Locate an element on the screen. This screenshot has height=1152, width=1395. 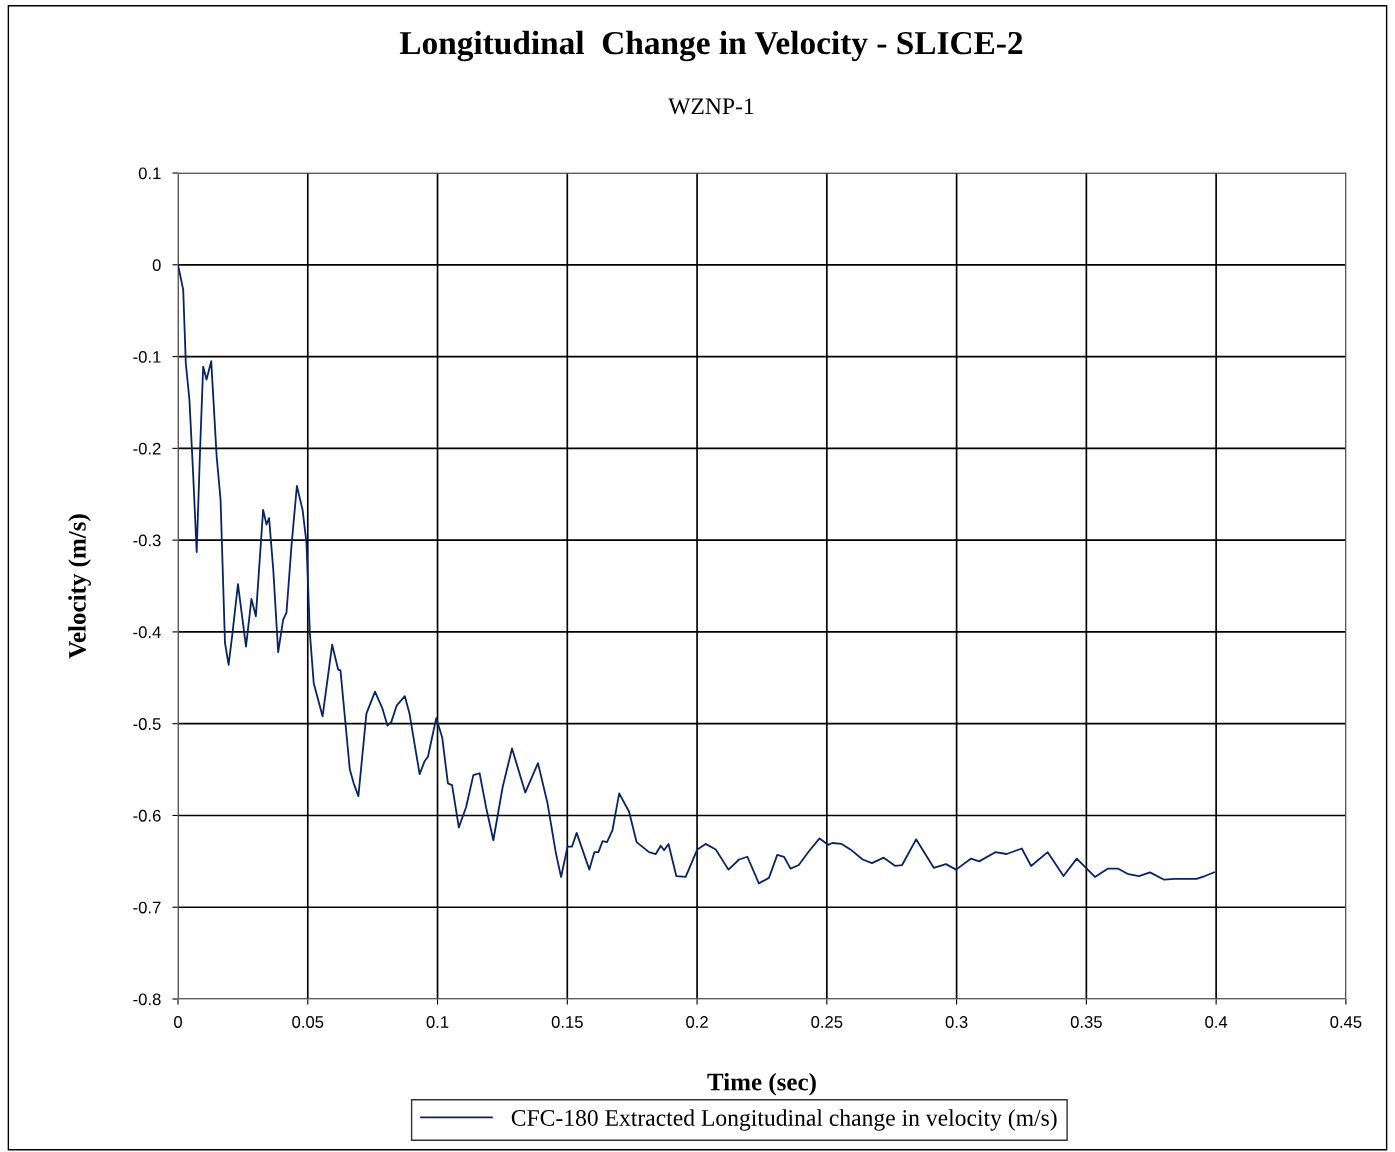
x-tick-label: 0.2 is located at coordinates (697, 1022).